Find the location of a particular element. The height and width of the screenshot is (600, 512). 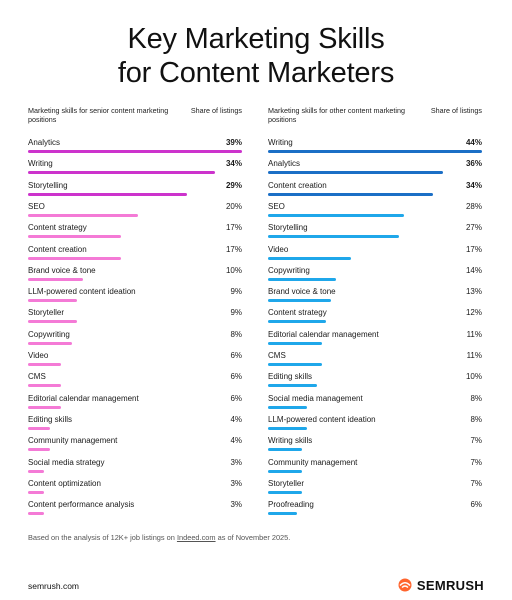

senior-bar-row: Brand voice & tone 10% is located at coordinates (135, 276).